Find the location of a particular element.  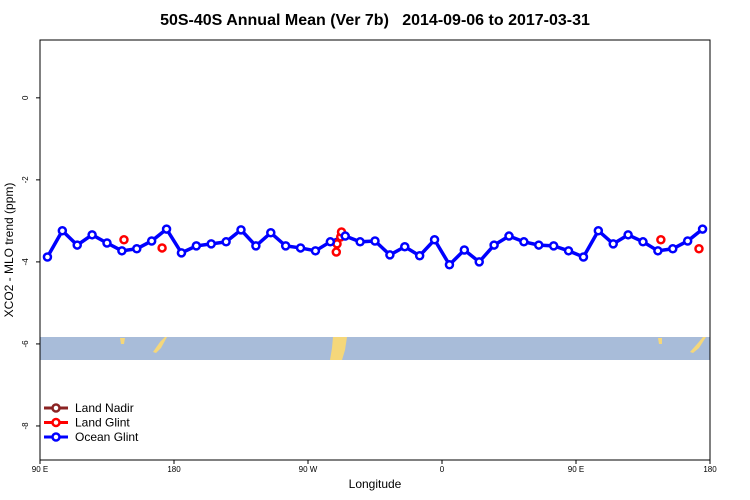

legend-label: Ocean Glint is located at coordinates (107, 437).